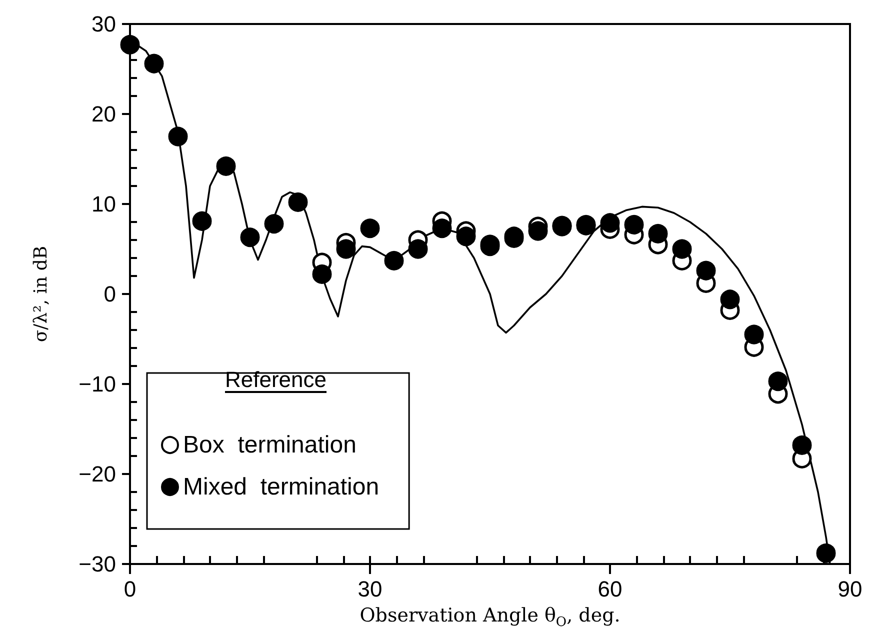 Image resolution: width=869 pixels, height=637 pixels. What do you see at coordinates (130, 589) in the screenshot?
I see `x-tick-label: 0` at bounding box center [130, 589].